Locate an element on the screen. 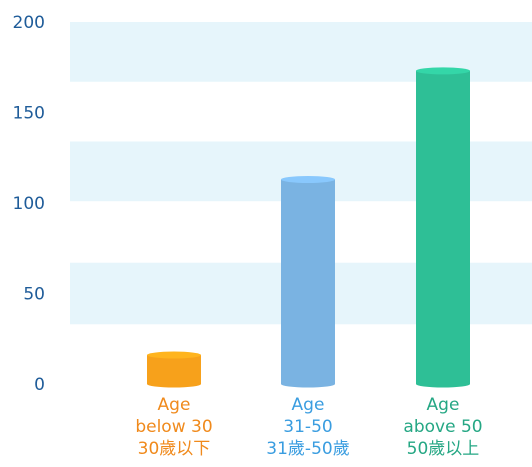 The height and width of the screenshot is (467, 532). x-category-label-line: above 50 is located at coordinates (442, 427).